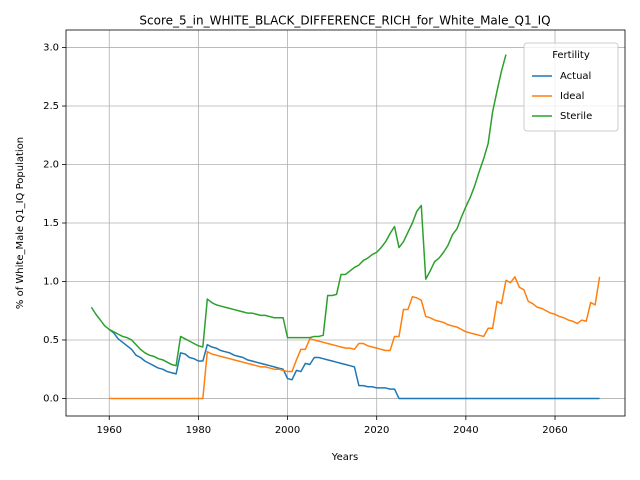  I want to click on y-tick-label: 0.0, so click(51, 398).